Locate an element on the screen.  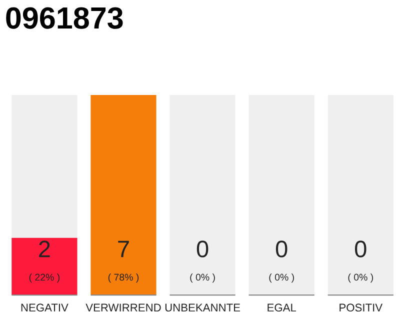
x-tick-label: NEGATIV is located at coordinates (44, 308).